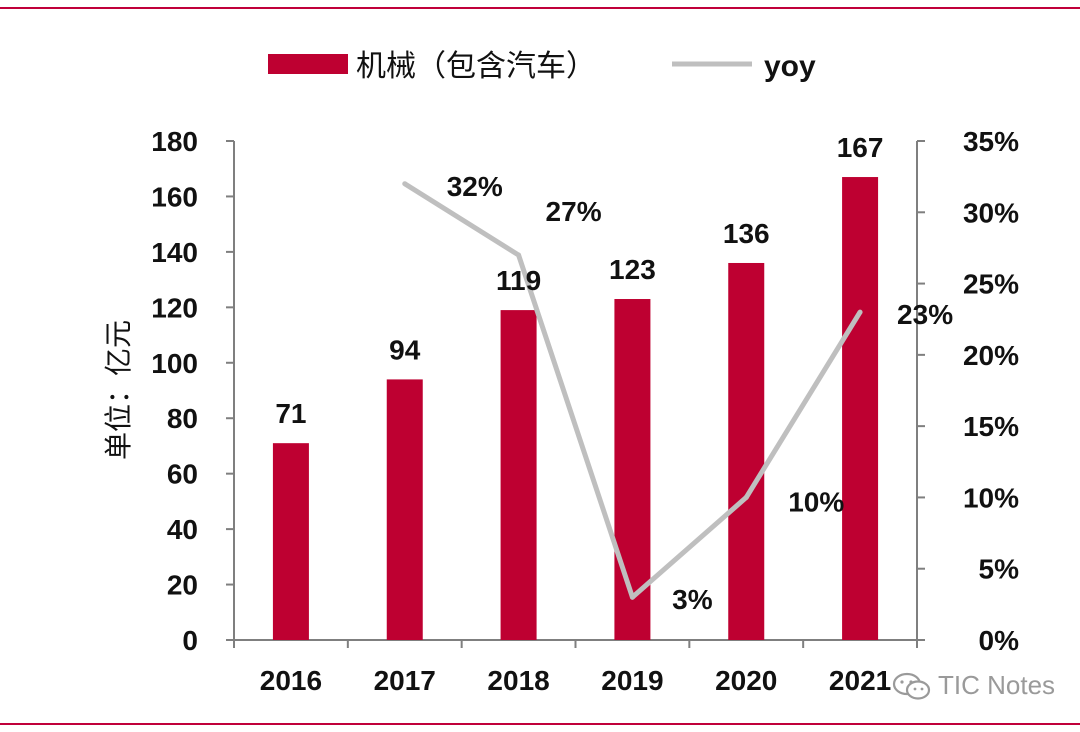 This screenshot has width=1080, height=732. What do you see at coordinates (911, 686) in the screenshot?
I see `wechat-icon` at bounding box center [911, 686].